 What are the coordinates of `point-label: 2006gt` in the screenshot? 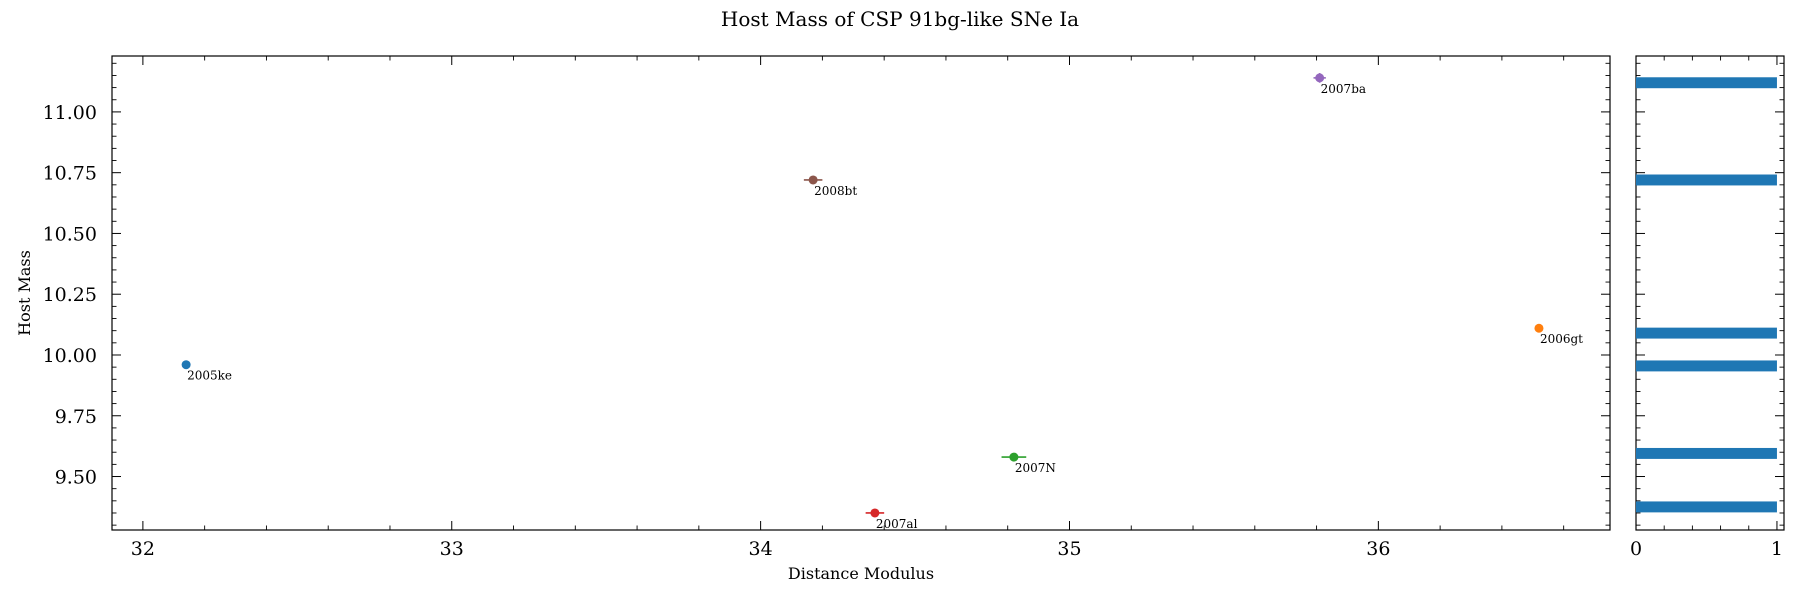 It's located at (1561, 339).